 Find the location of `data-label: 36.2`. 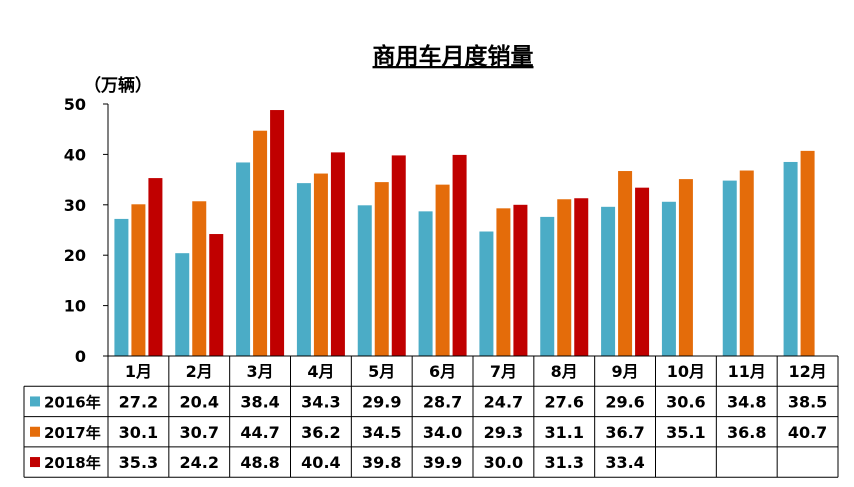

data-label: 36.2 is located at coordinates (320, 432).